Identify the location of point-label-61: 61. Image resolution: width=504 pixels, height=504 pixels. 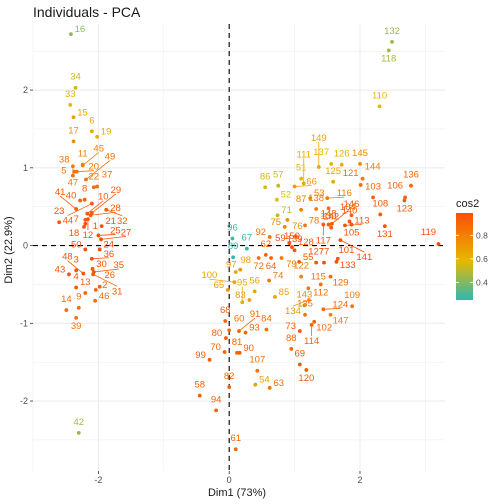
(235, 438).